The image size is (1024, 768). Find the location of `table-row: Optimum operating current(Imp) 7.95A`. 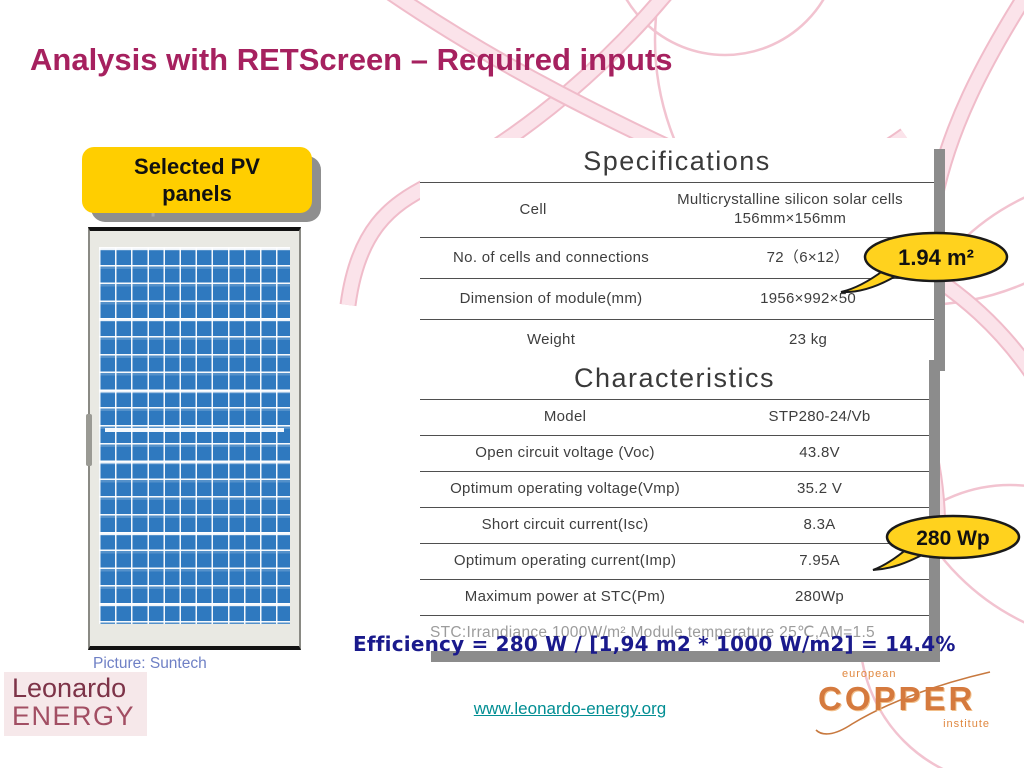

table-row: Optimum operating current(Imp) 7.95A is located at coordinates (674, 561).